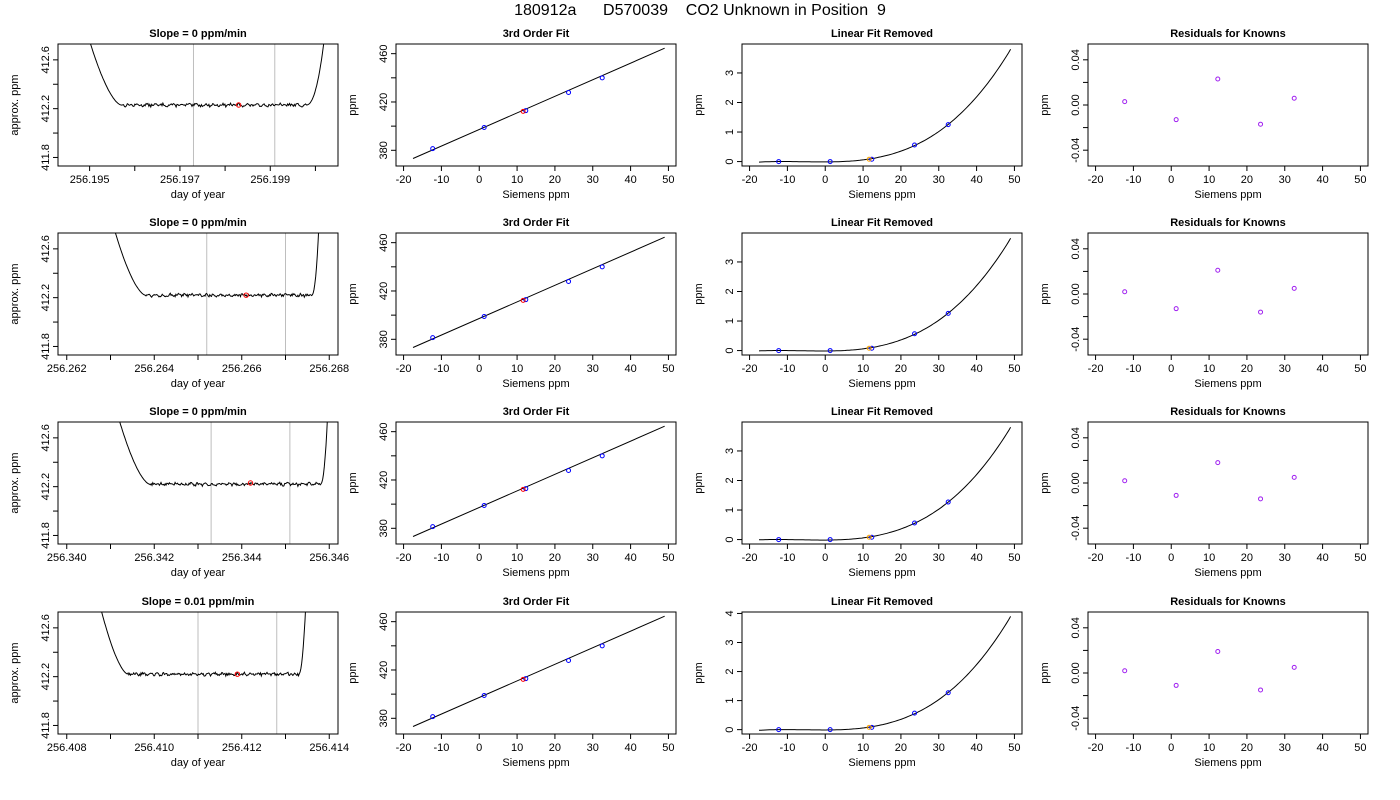 The image size is (1400, 800). Describe the element at coordinates (154, 558) in the screenshot. I see `x-tick-label: 256.342` at that location.